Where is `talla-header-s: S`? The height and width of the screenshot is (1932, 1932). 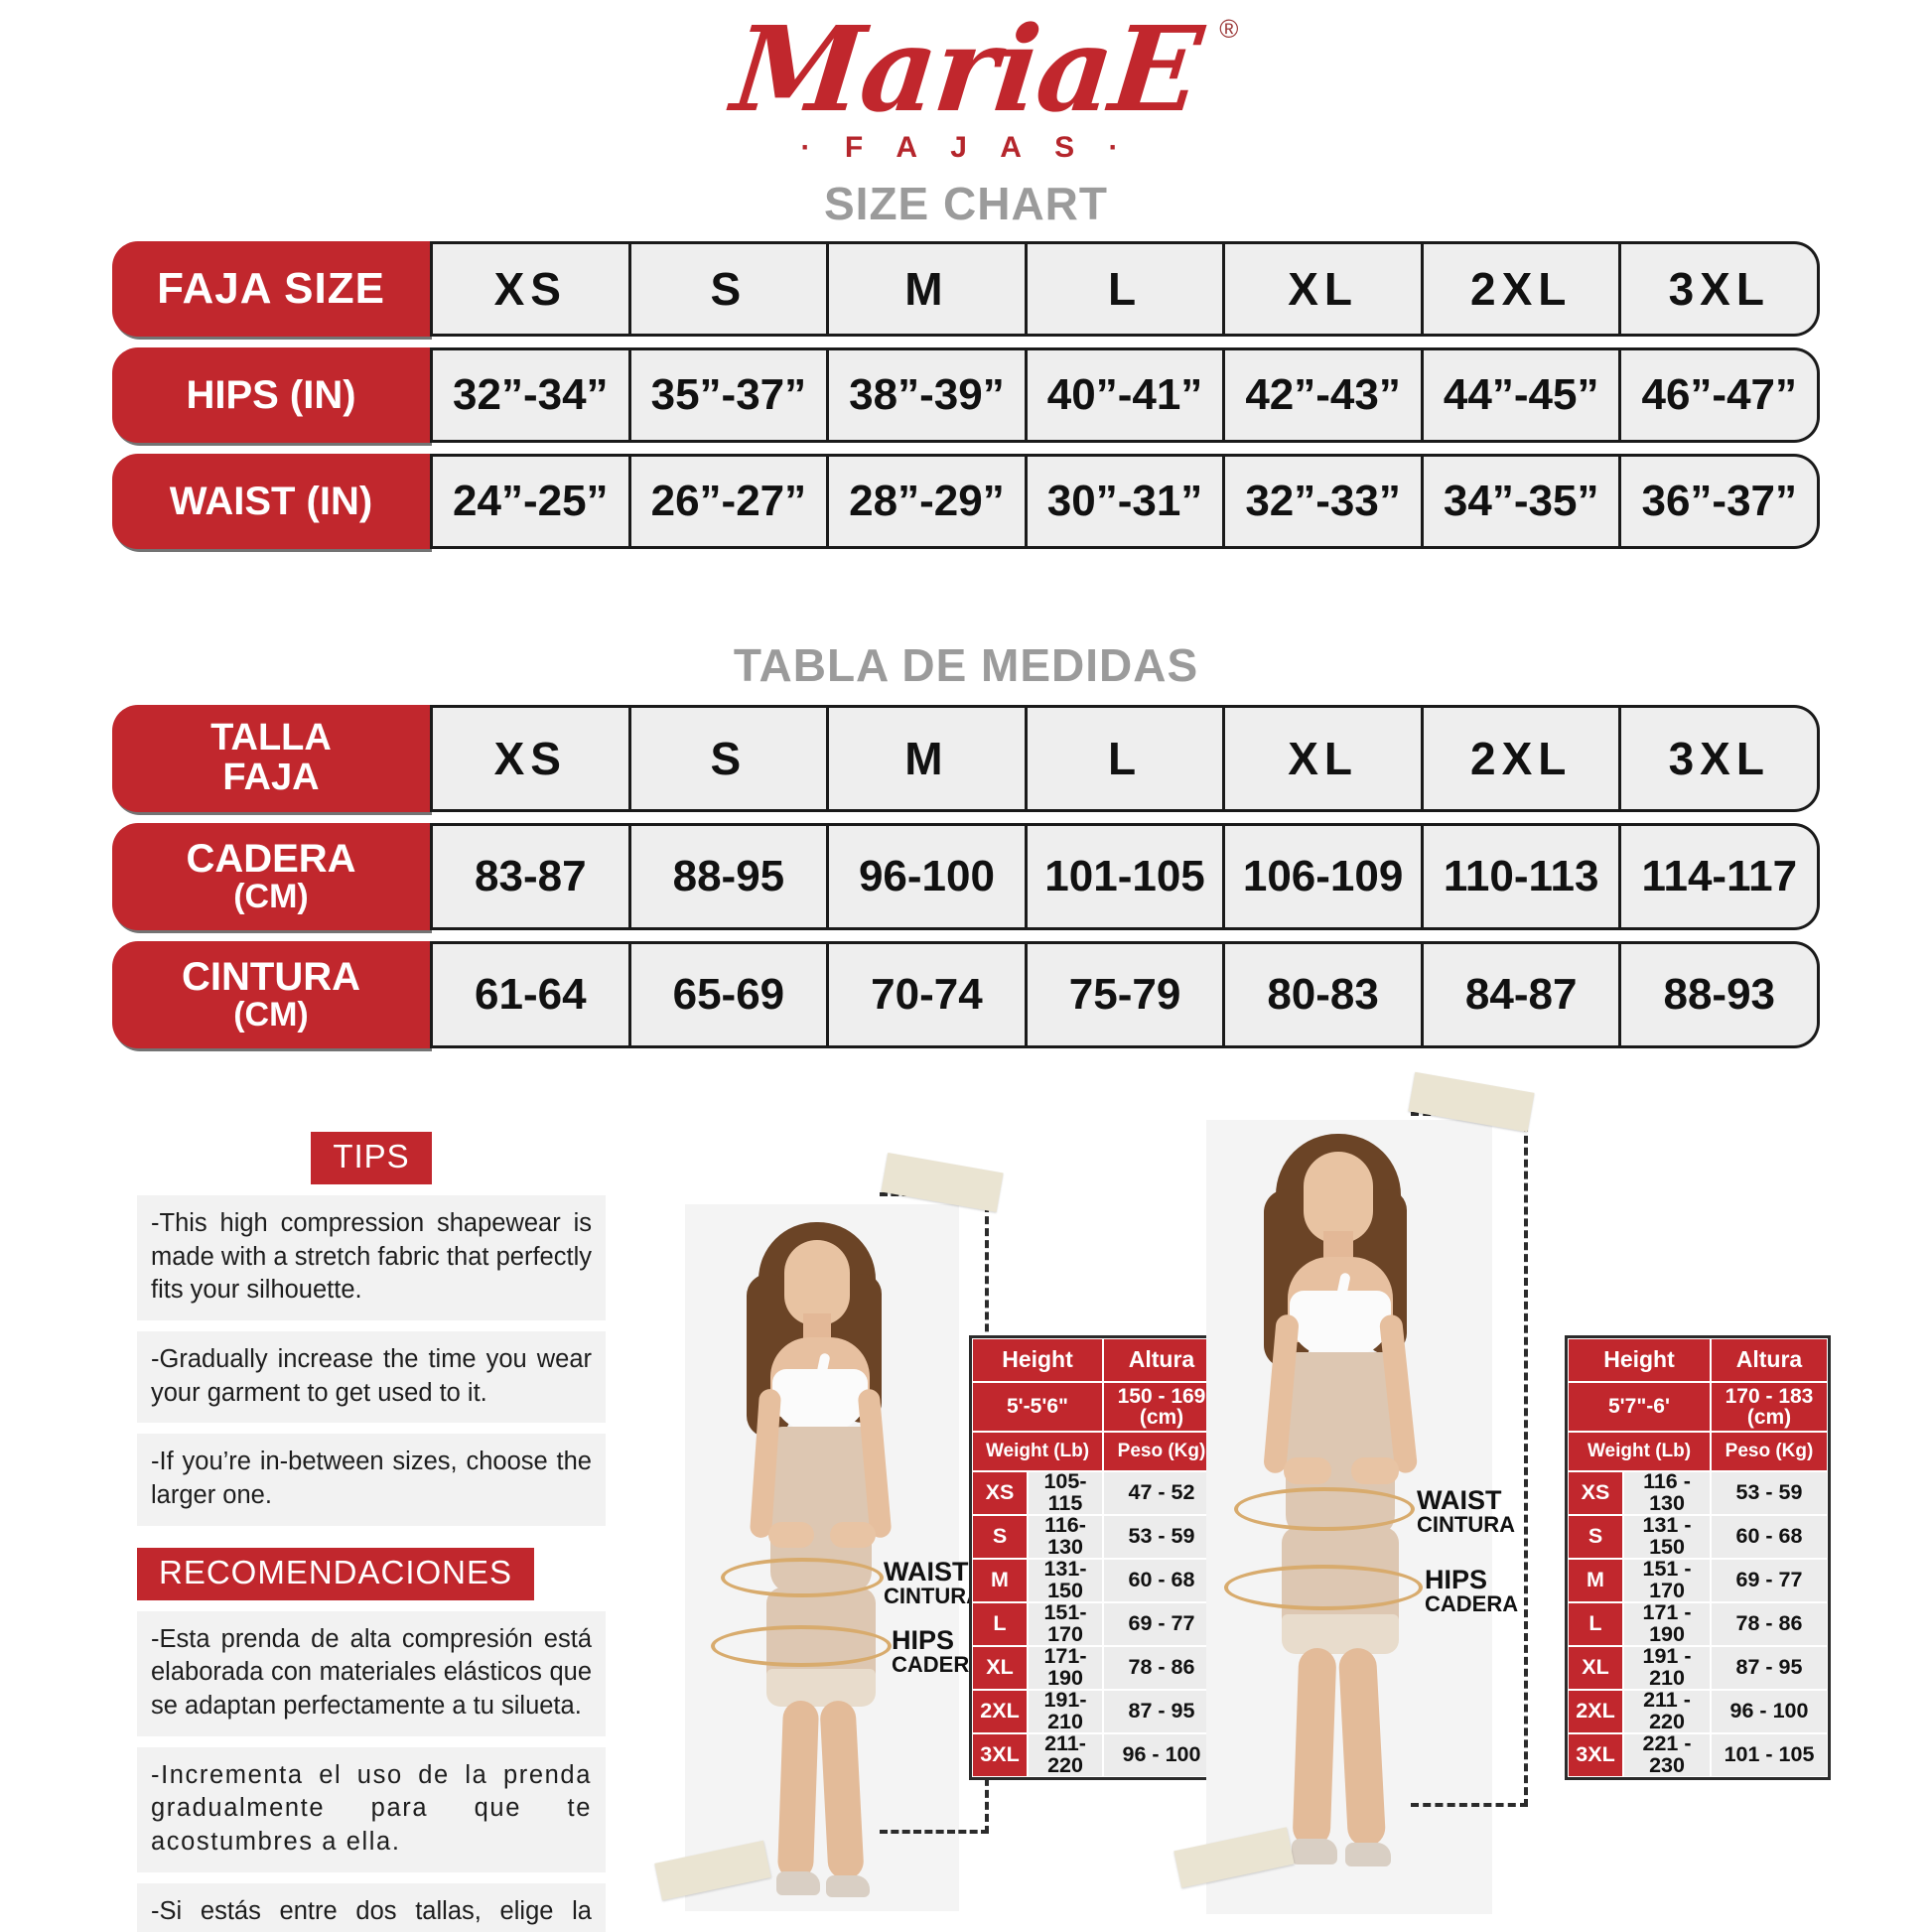 talla-header-s: S is located at coordinates (730, 759).